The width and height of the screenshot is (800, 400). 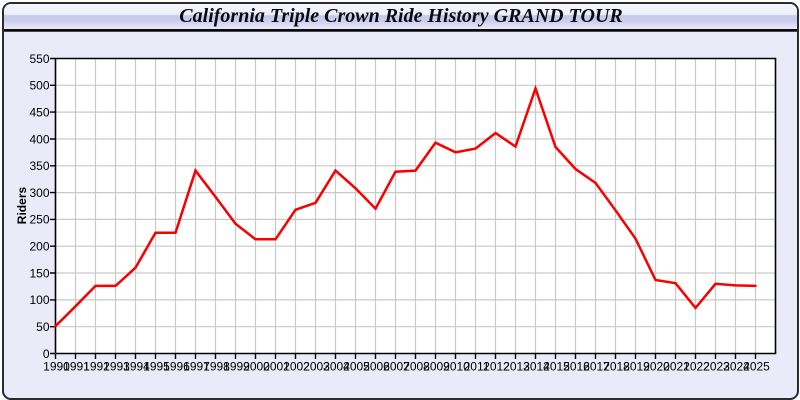 What do you see at coordinates (256, 367) in the screenshot?
I see `svg-text: 2000` at bounding box center [256, 367].